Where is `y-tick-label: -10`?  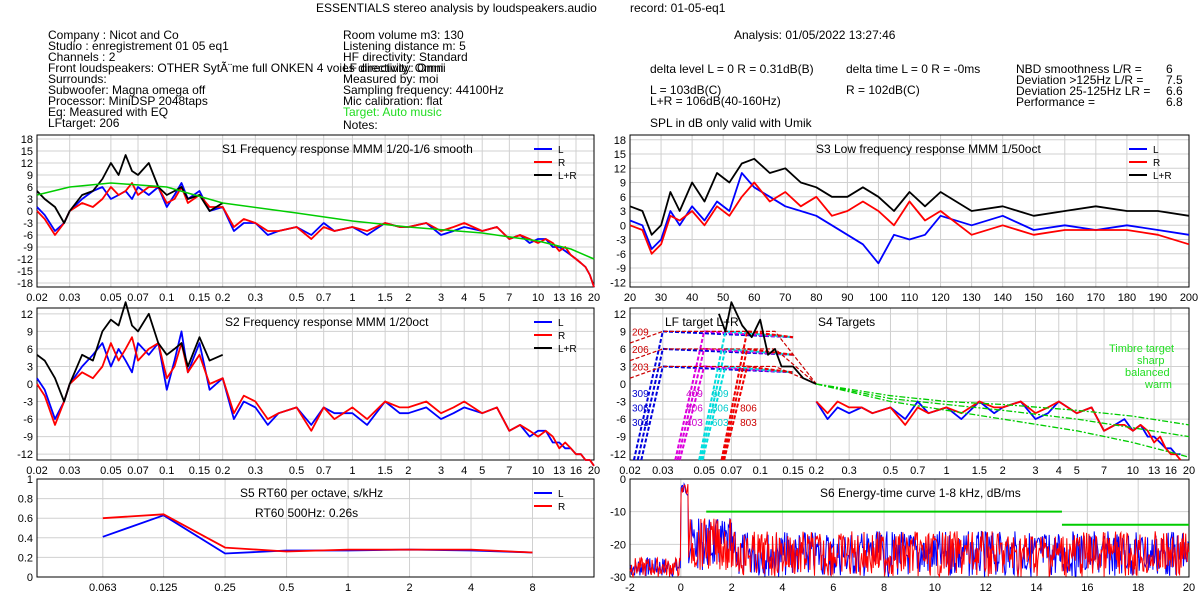 y-tick-label: -10 is located at coordinates (618, 513).